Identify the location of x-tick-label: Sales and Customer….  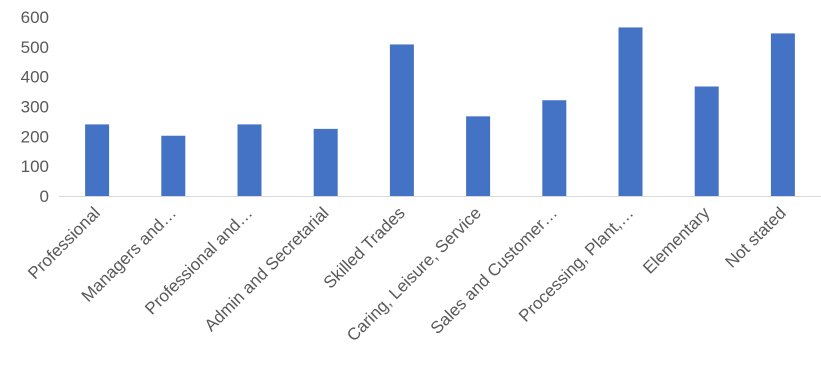
(494, 270).